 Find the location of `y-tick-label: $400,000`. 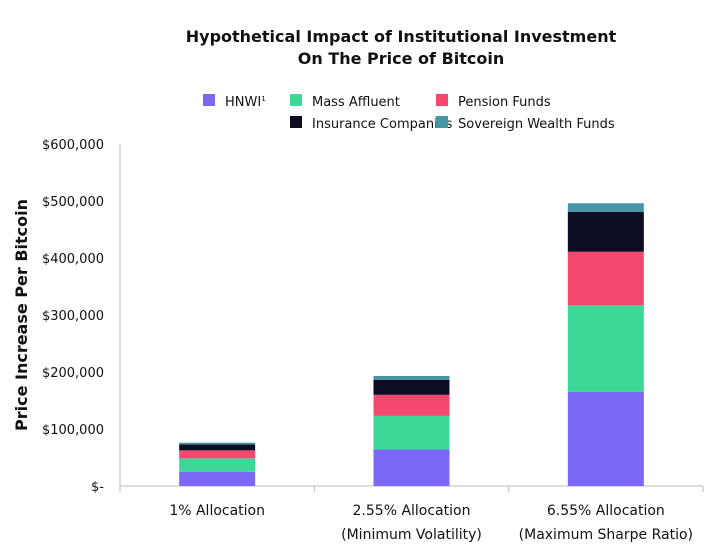

y-tick-label: $400,000 is located at coordinates (73, 259).